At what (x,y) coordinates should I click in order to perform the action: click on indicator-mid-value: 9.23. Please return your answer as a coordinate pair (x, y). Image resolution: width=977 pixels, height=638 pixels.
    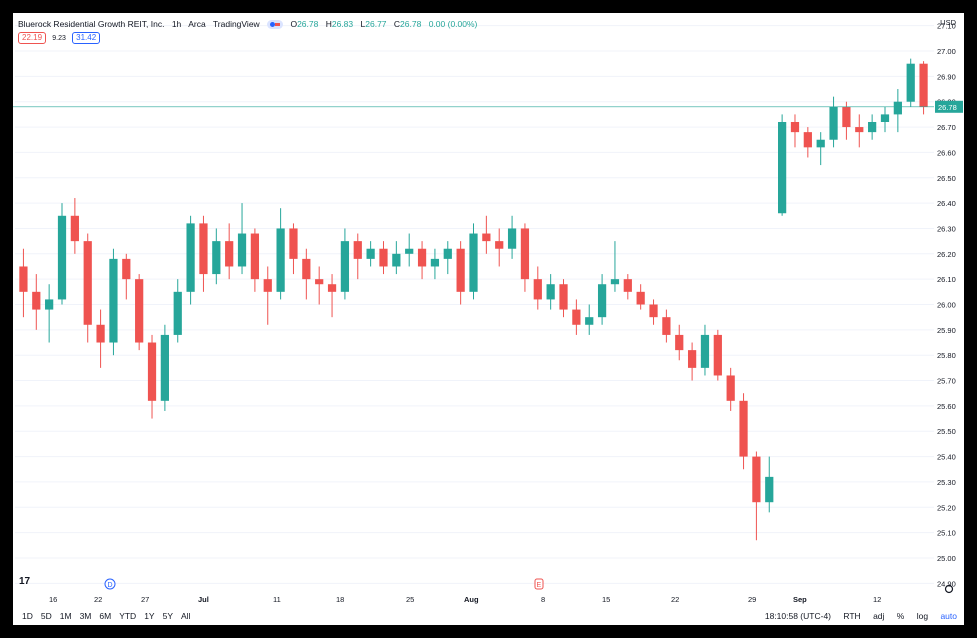
    Looking at the image, I should click on (59, 38).